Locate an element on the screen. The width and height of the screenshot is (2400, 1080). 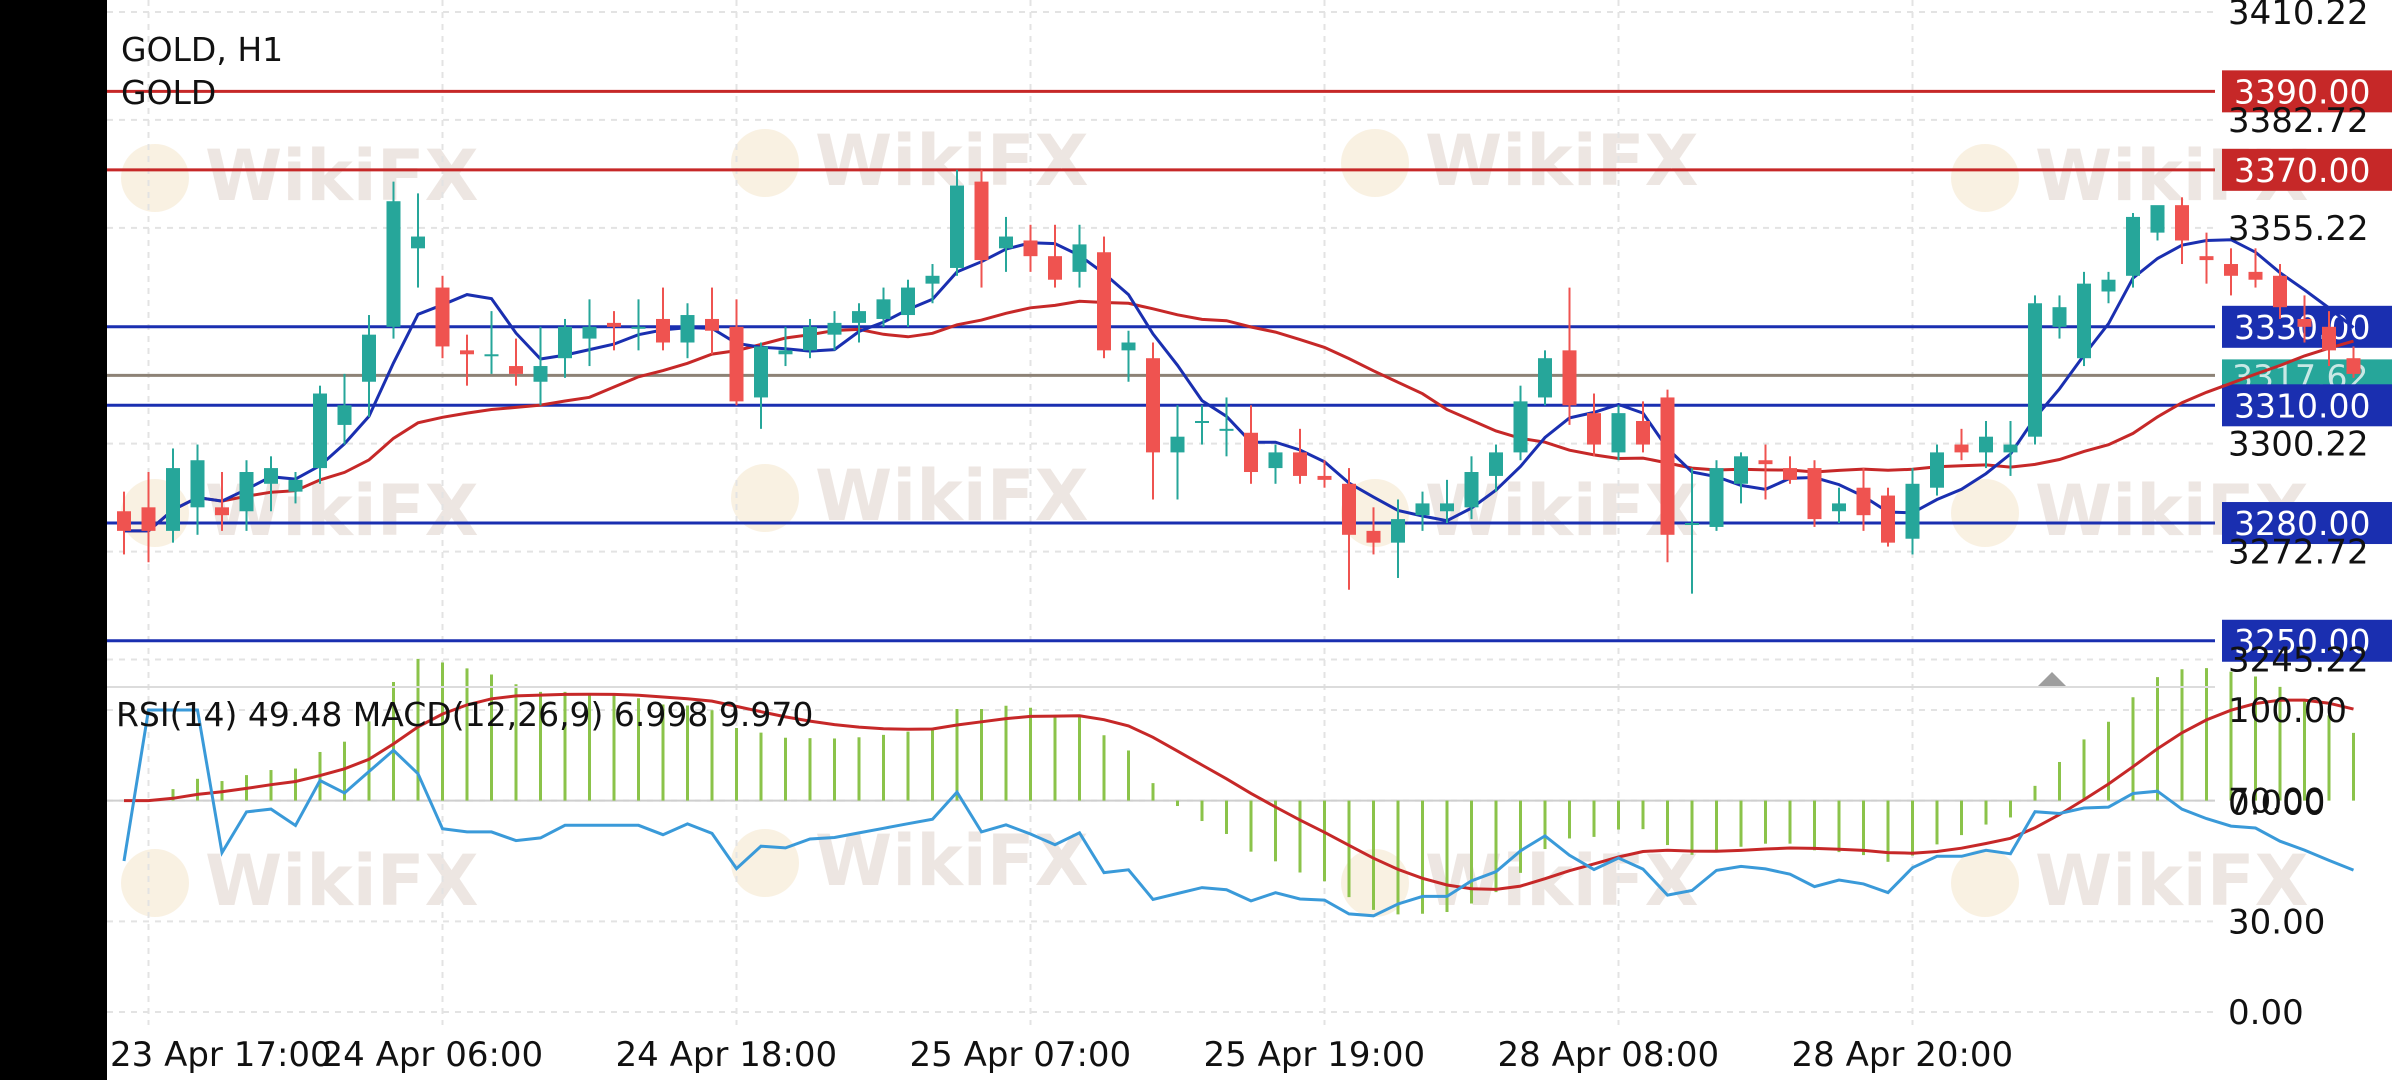
level-tag-3390.00 is located at coordinates (2307, 91).